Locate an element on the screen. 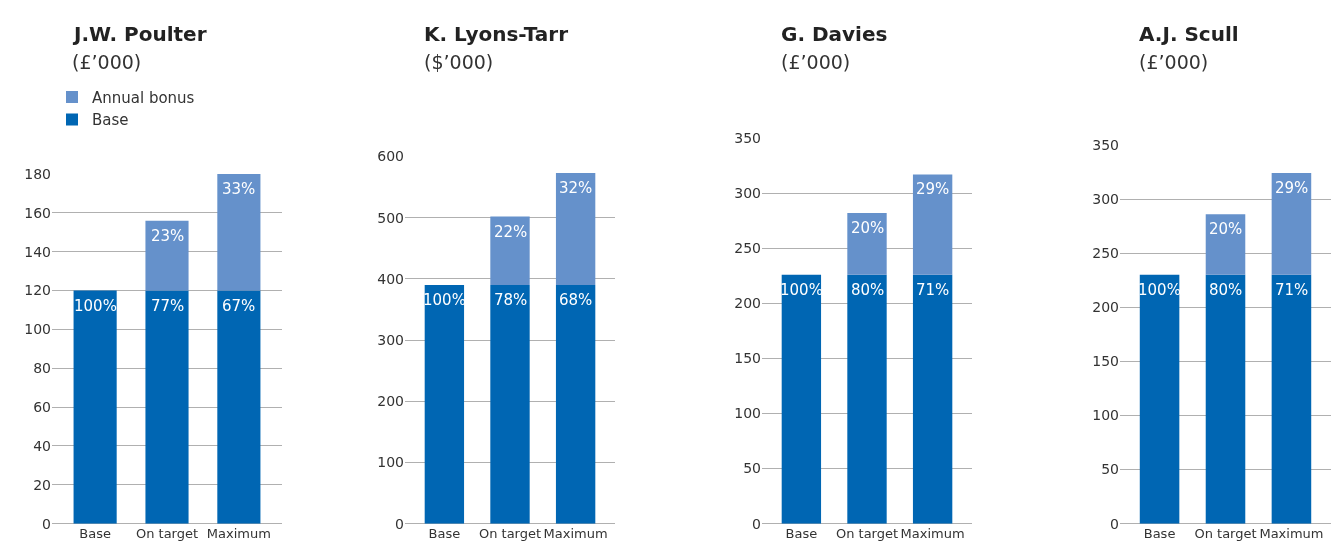 The image size is (1331, 553). chart-title: J.W. Poulter is located at coordinates (139, 34).